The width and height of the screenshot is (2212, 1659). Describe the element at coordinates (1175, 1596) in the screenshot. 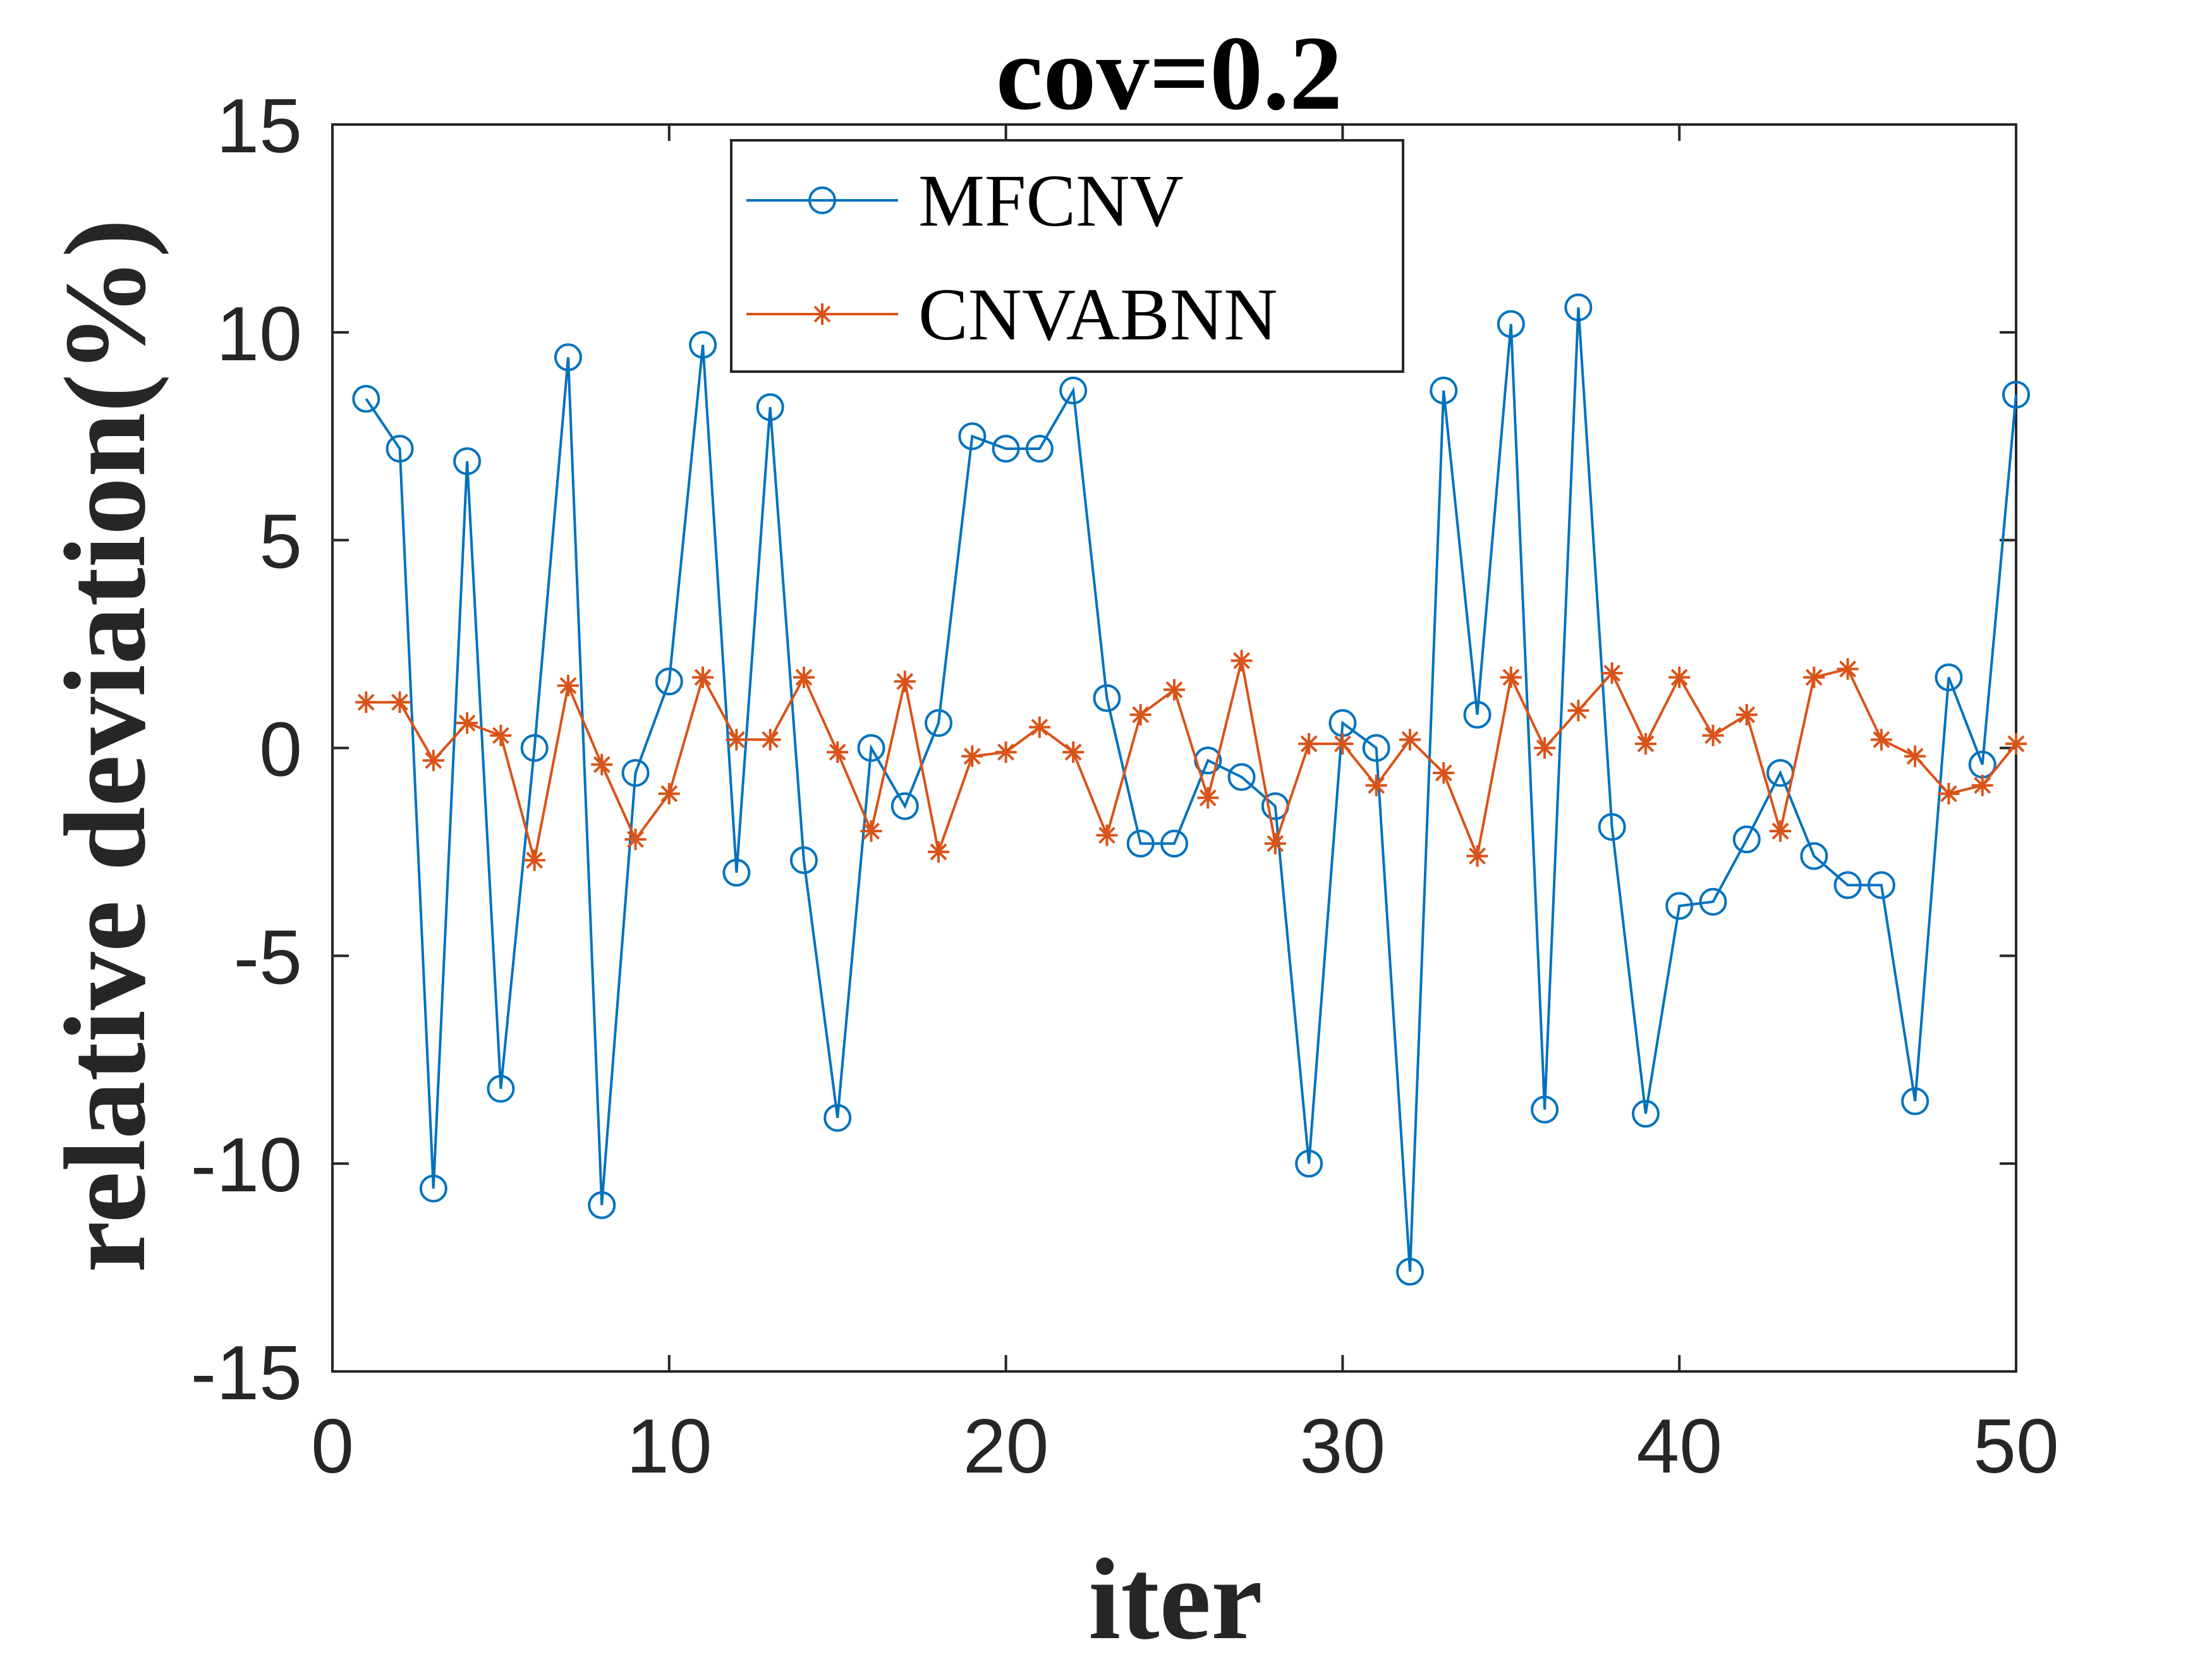

I see `x-axis-label: iter` at that location.